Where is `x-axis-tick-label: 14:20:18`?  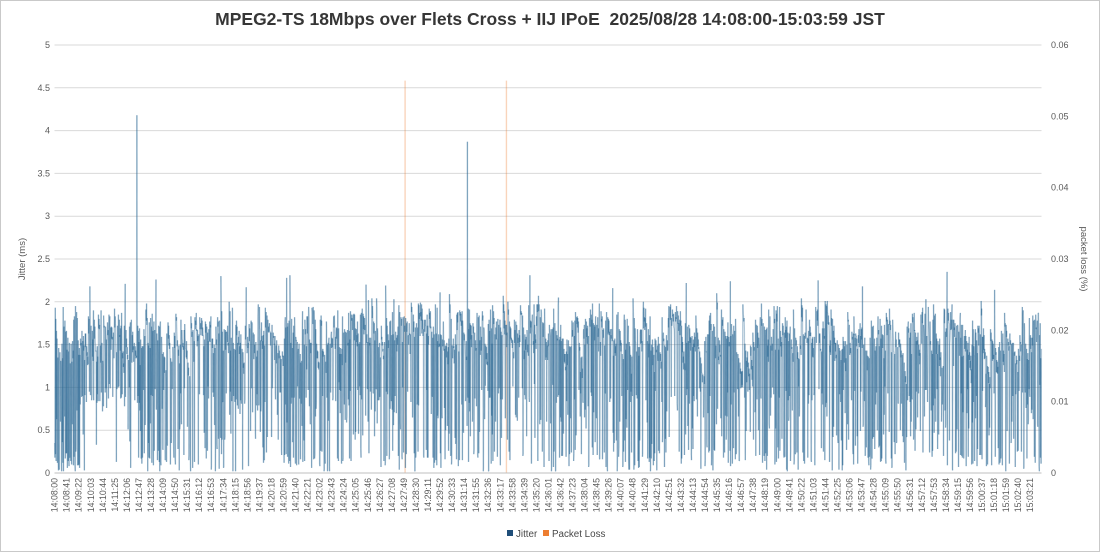
x-axis-tick-label: 14:20:18 is located at coordinates (271, 495).